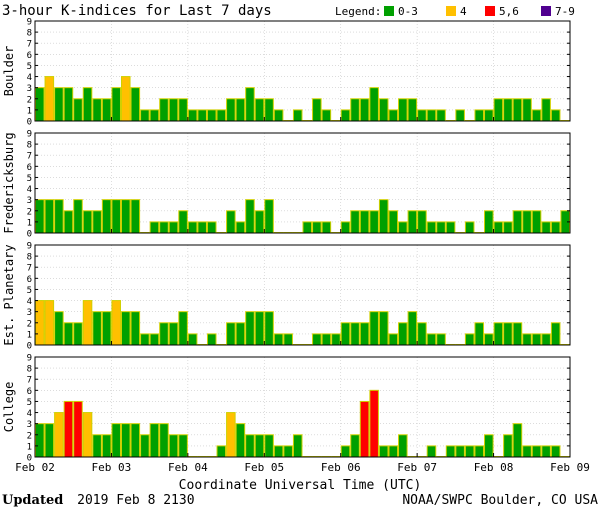 The width and height of the screenshot is (600, 510). Describe the element at coordinates (29, 157) in the screenshot. I see `y-tick-label: 7` at that location.